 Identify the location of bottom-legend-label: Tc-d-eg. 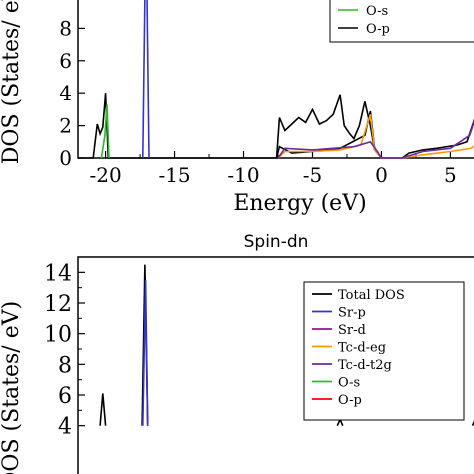
(362, 348).